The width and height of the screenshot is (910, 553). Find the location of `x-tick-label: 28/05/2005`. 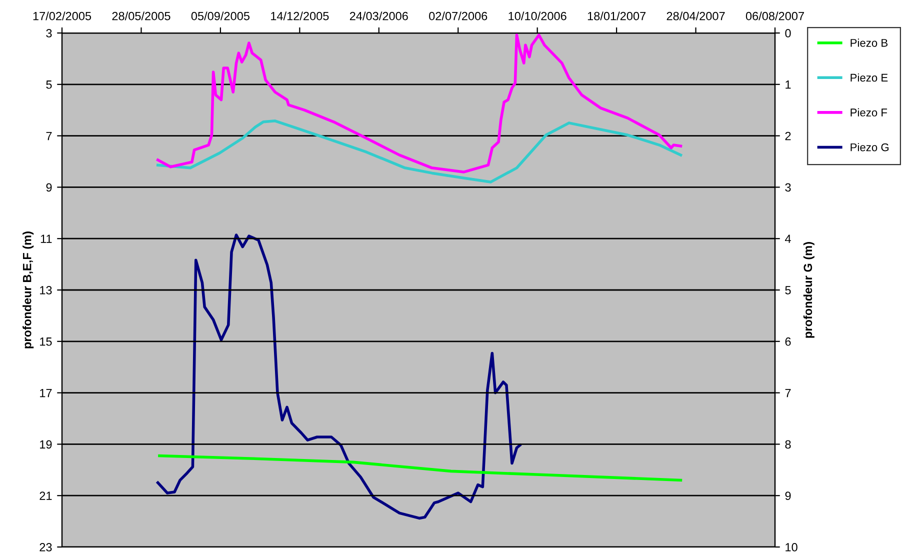

x-tick-label: 28/05/2005 is located at coordinates (141, 16).